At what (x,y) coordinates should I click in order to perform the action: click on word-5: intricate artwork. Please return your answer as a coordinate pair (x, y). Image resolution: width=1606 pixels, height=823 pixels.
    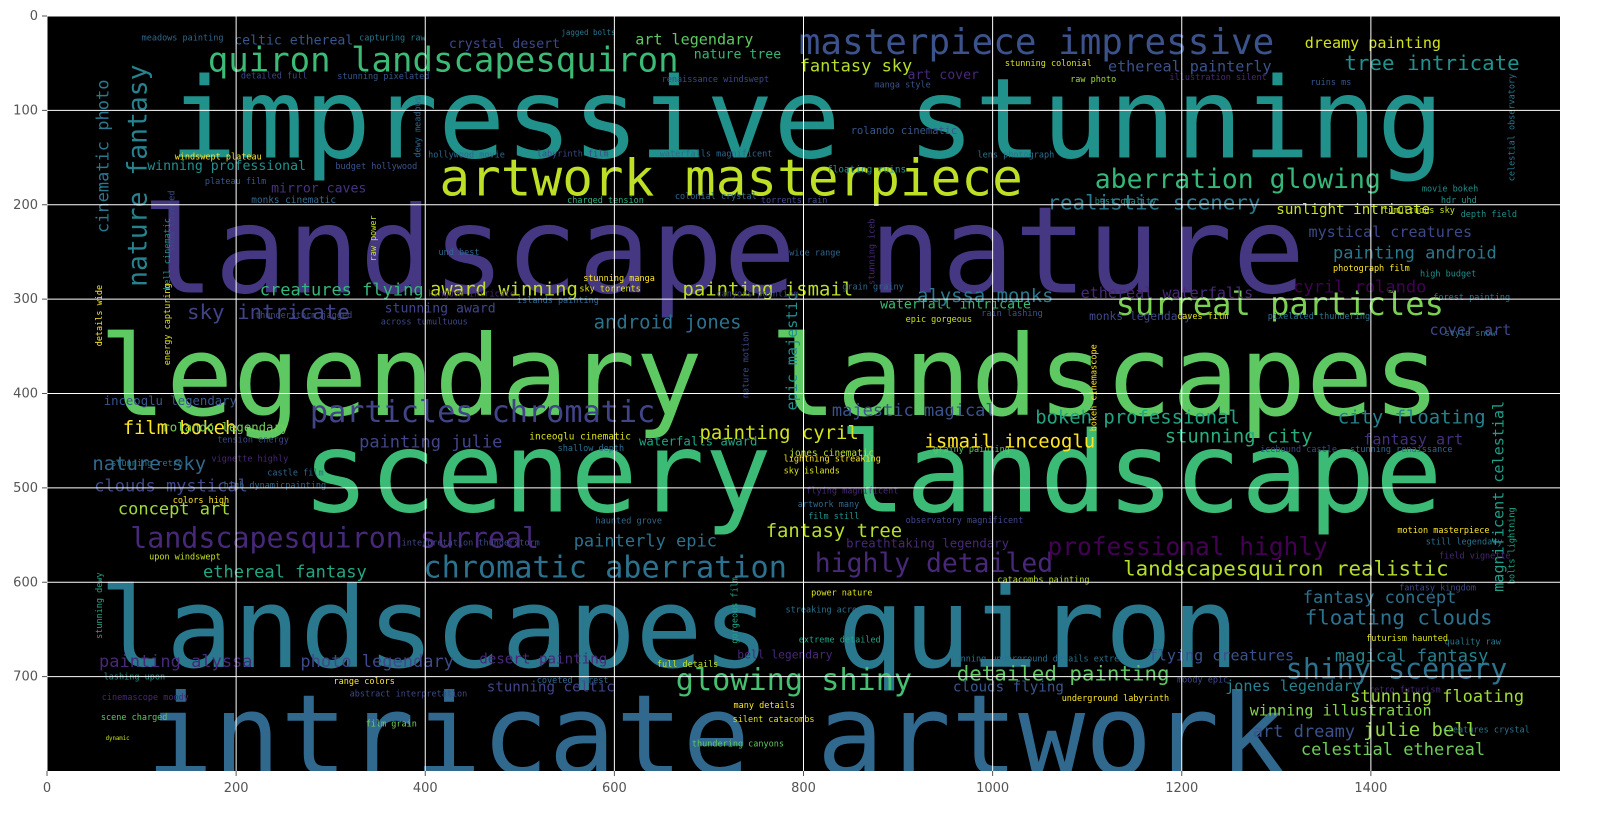
    Looking at the image, I should click on (716, 721).